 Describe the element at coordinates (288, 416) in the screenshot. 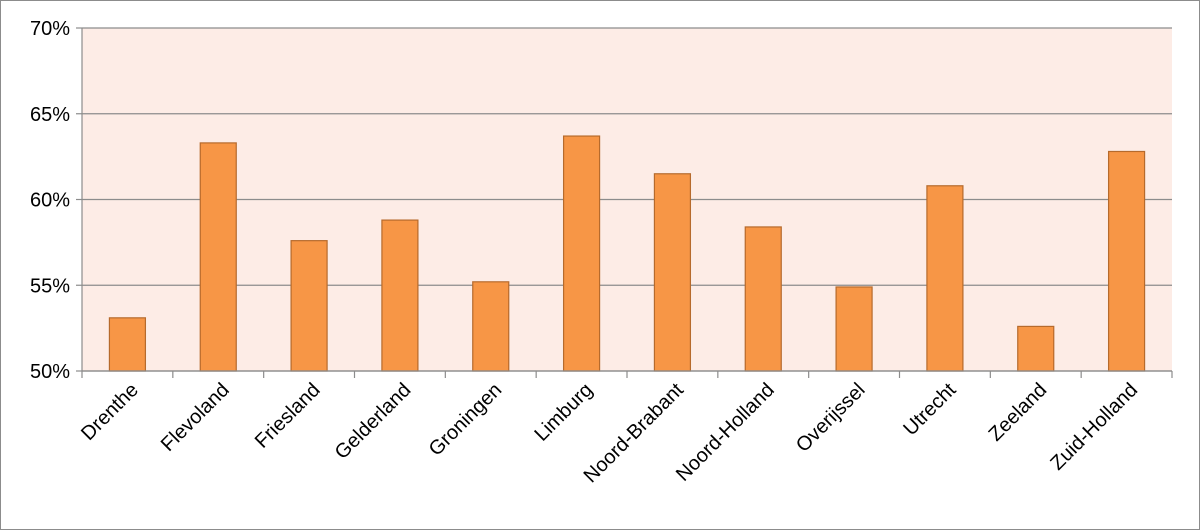

I see `x-tick-label: Friesland` at that location.